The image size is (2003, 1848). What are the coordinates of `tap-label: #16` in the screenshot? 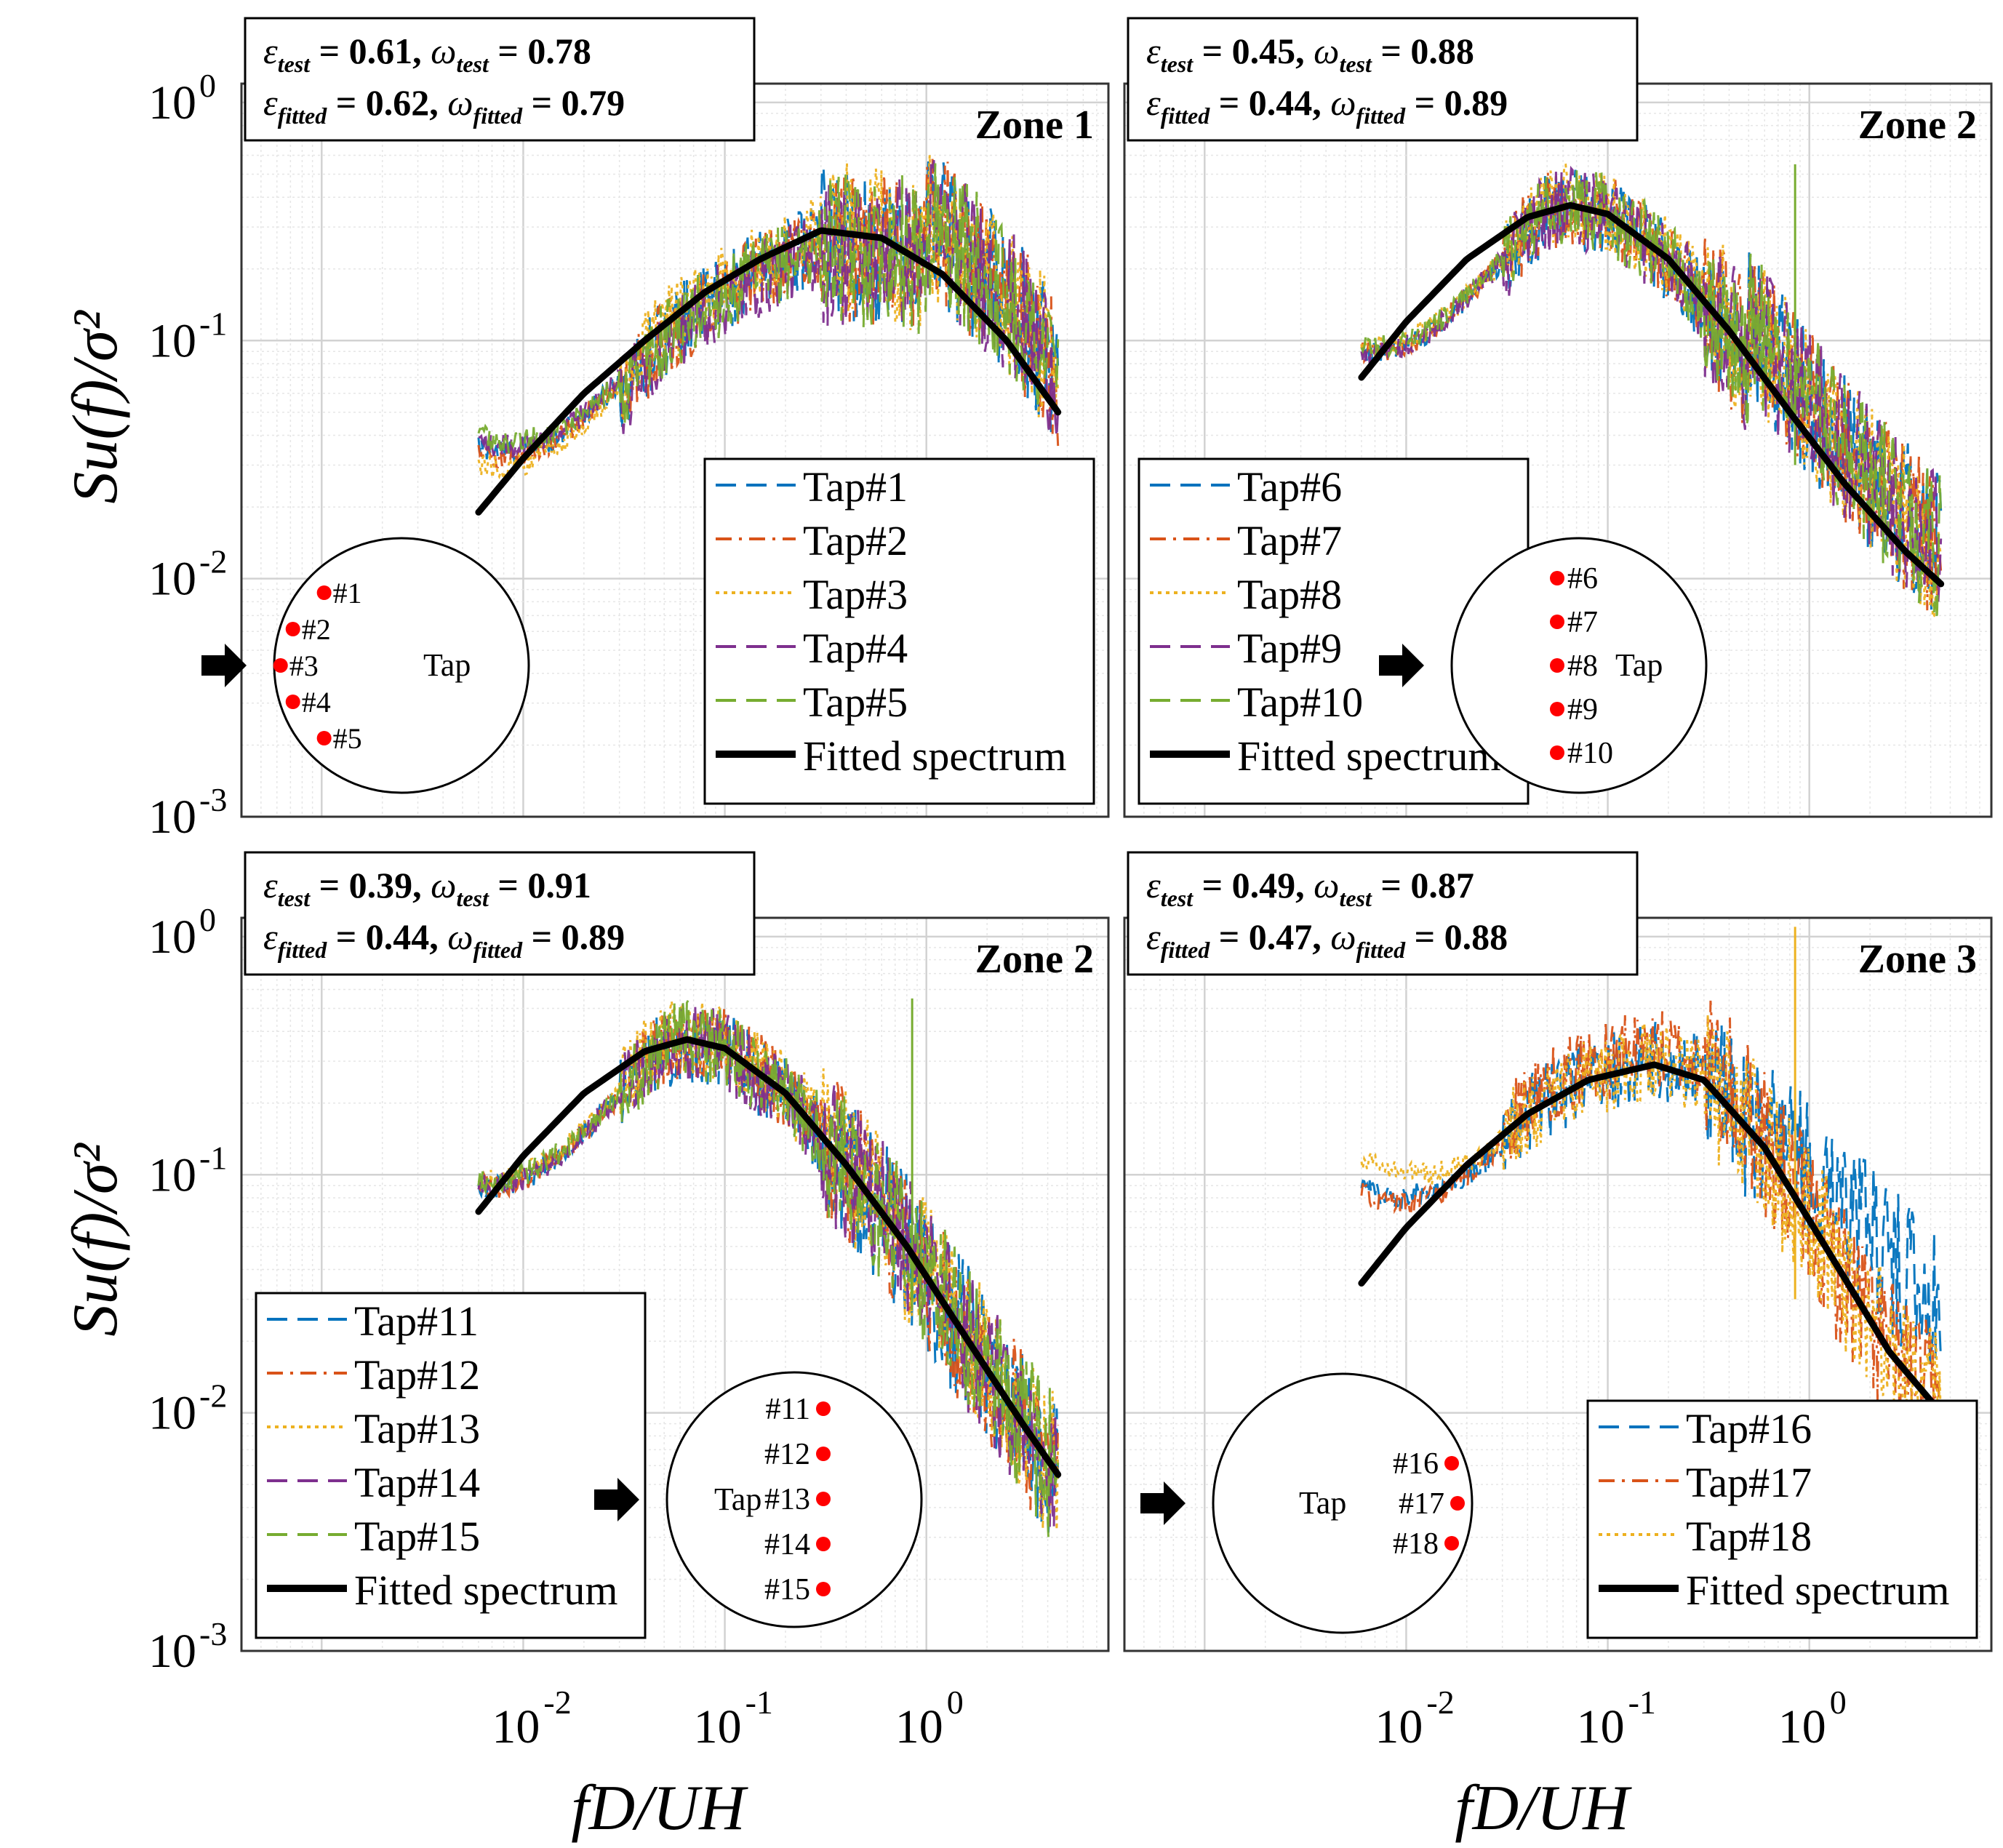 It's located at (1416, 1464).